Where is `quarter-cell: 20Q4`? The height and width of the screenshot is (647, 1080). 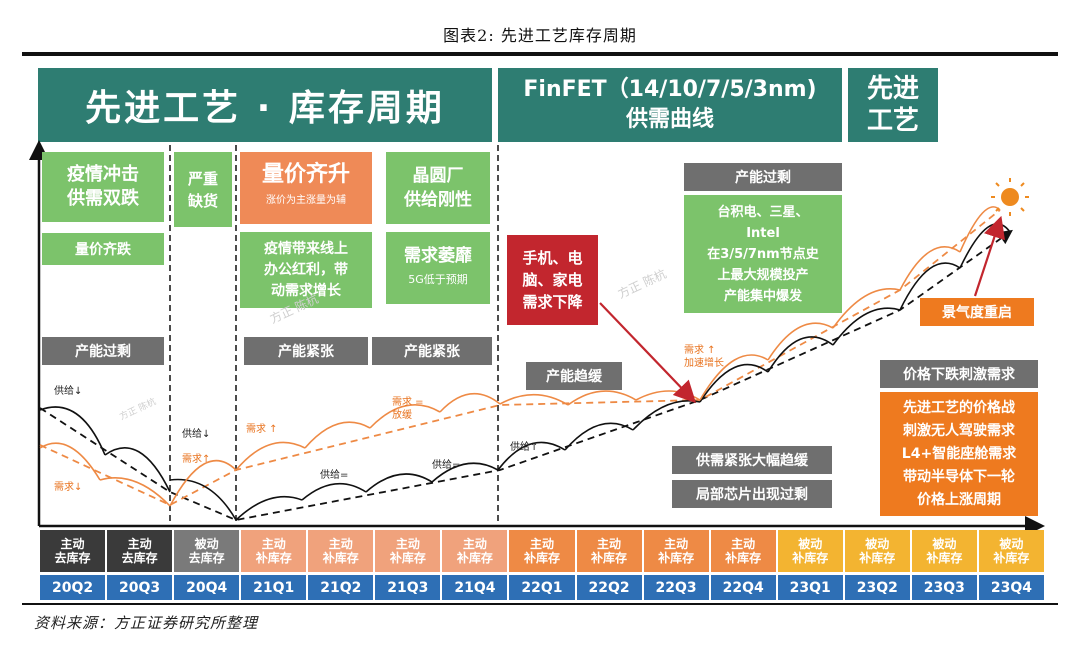
quarter-cell: 20Q4 is located at coordinates (207, 587).